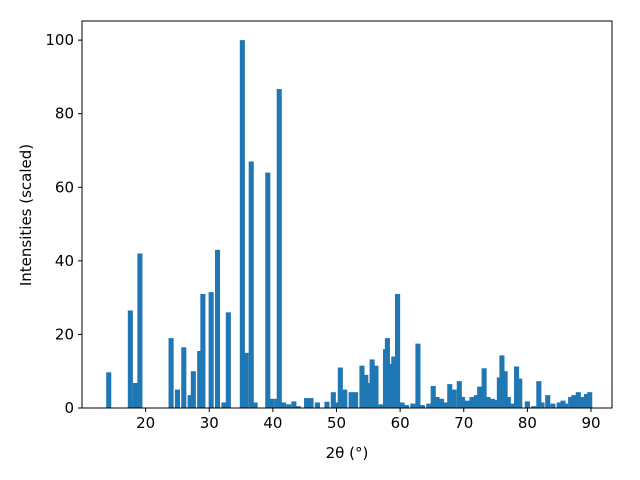 The width and height of the screenshot is (640, 480). What do you see at coordinates (209, 423) in the screenshot?
I see `x-tick-label: 30` at bounding box center [209, 423].